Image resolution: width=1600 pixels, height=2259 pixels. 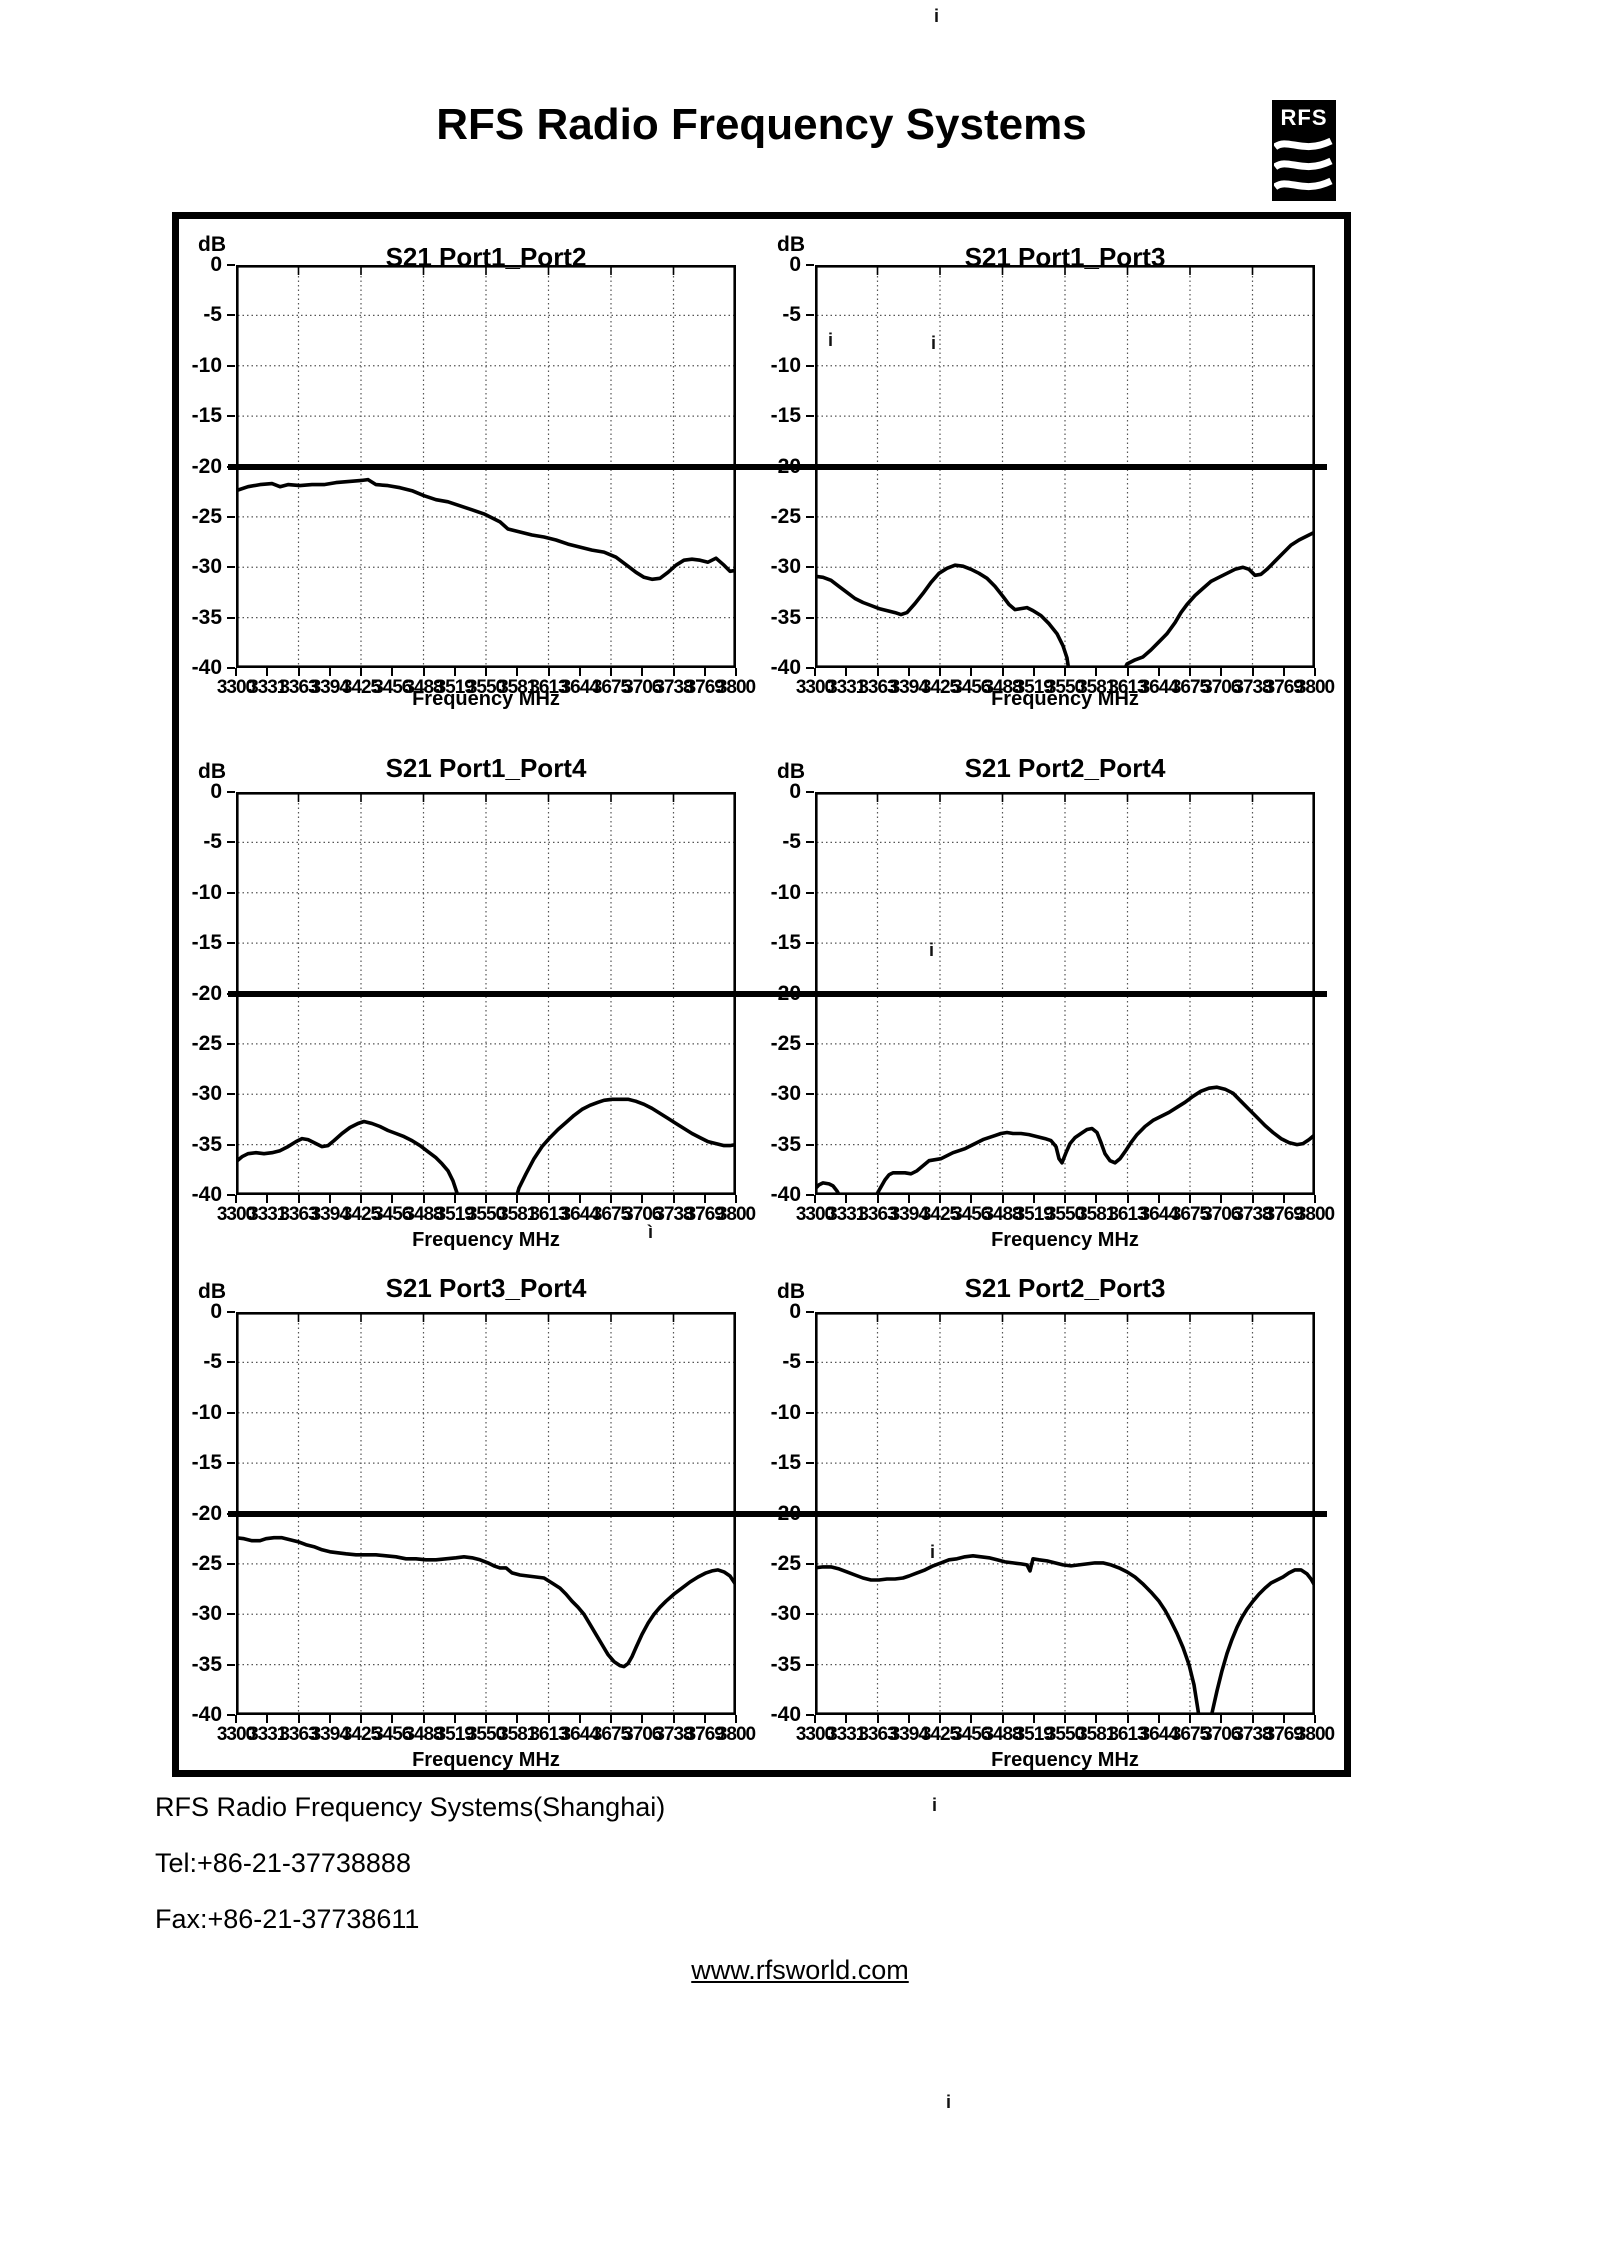 What do you see at coordinates (580, 1734) in the screenshot?
I see `x-tick-label: 3644` at bounding box center [580, 1734].